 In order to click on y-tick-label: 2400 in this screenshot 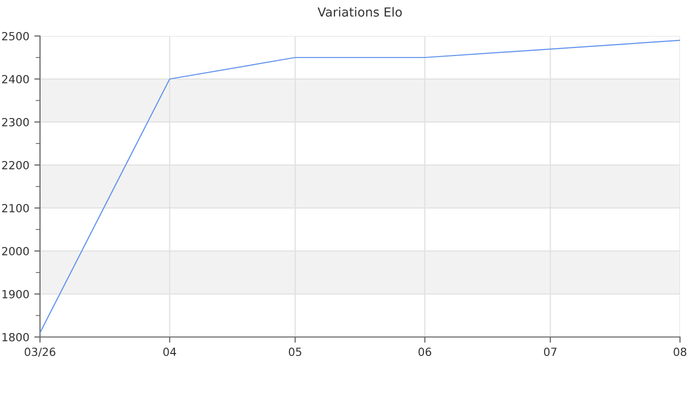, I will do `click(15, 79)`.